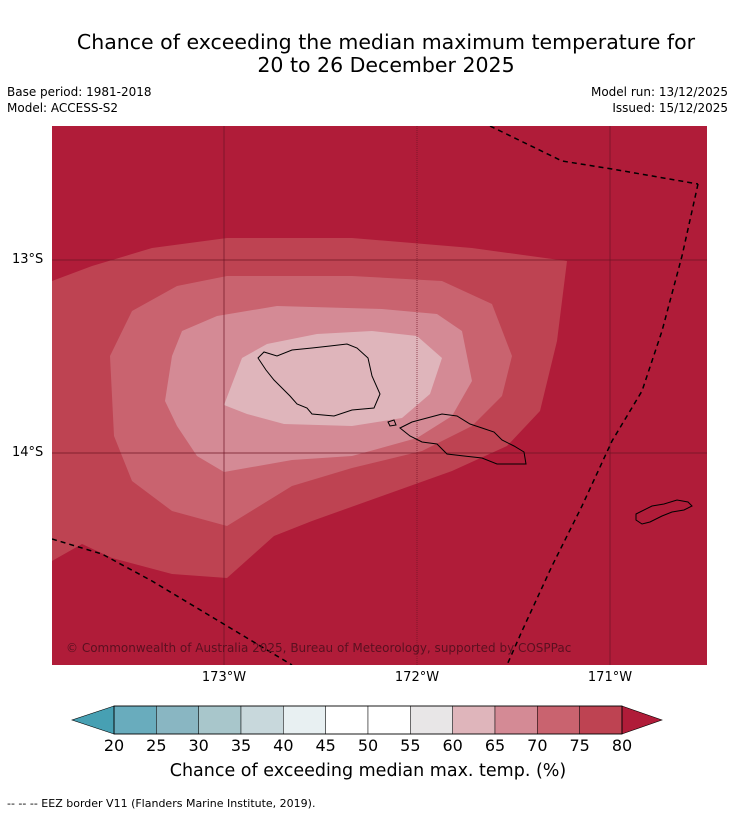 The width and height of the screenshot is (736, 816). I want to click on eez-border-south, so click(172, 601).